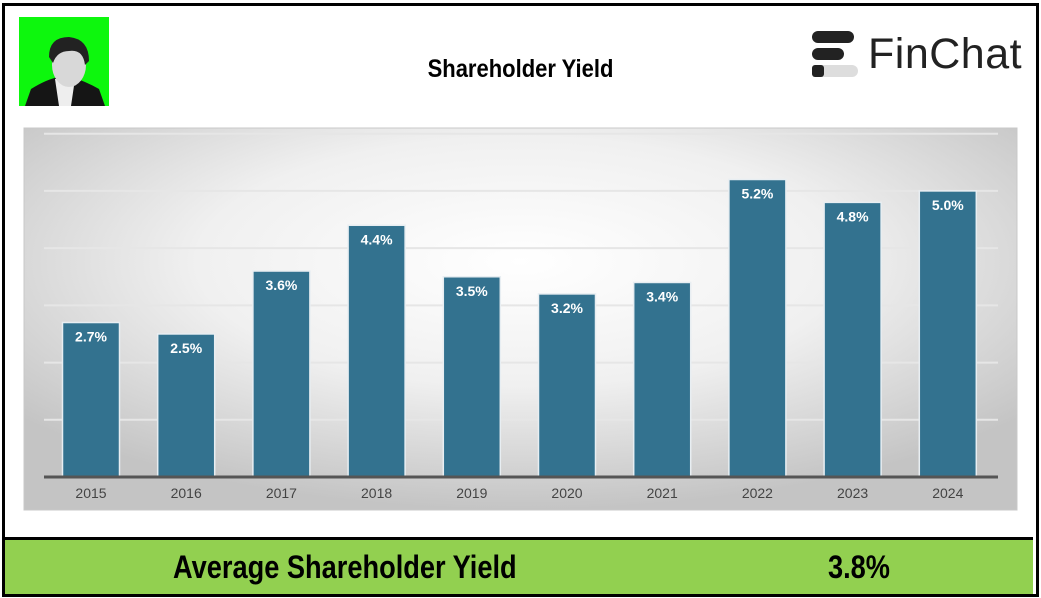  Describe the element at coordinates (662, 296) in the screenshot. I see `data-label: 3.4%` at that location.